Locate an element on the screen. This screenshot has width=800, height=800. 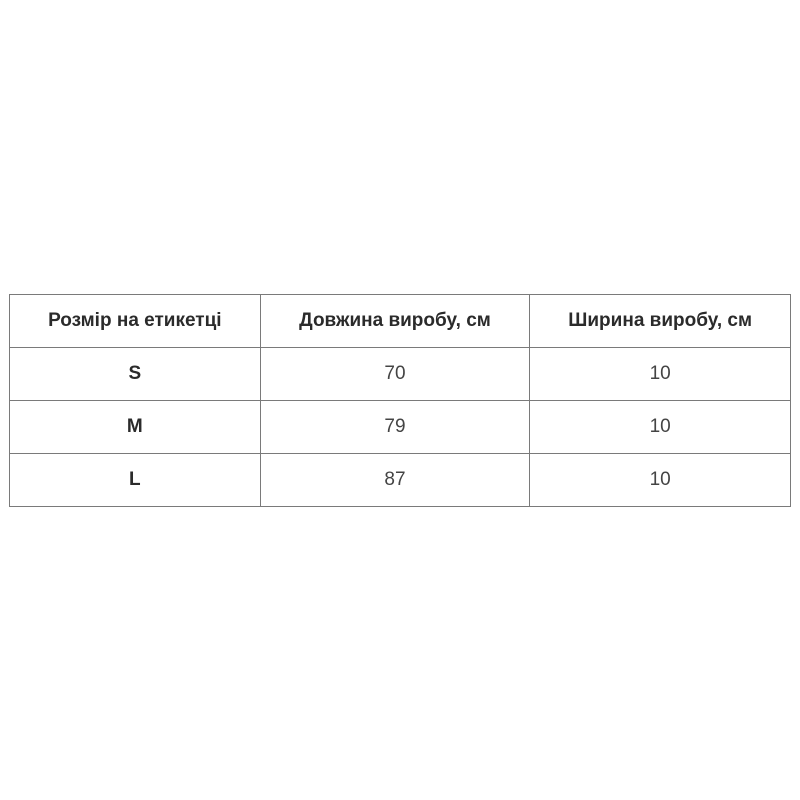
header-width: Ширина виробу, см is located at coordinates (660, 321).